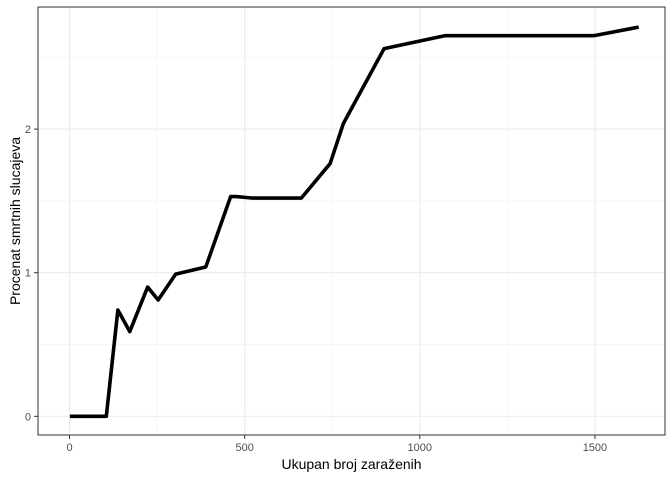 The width and height of the screenshot is (672, 480). What do you see at coordinates (244, 448) in the screenshot?
I see `x-tick-label: 500` at bounding box center [244, 448].